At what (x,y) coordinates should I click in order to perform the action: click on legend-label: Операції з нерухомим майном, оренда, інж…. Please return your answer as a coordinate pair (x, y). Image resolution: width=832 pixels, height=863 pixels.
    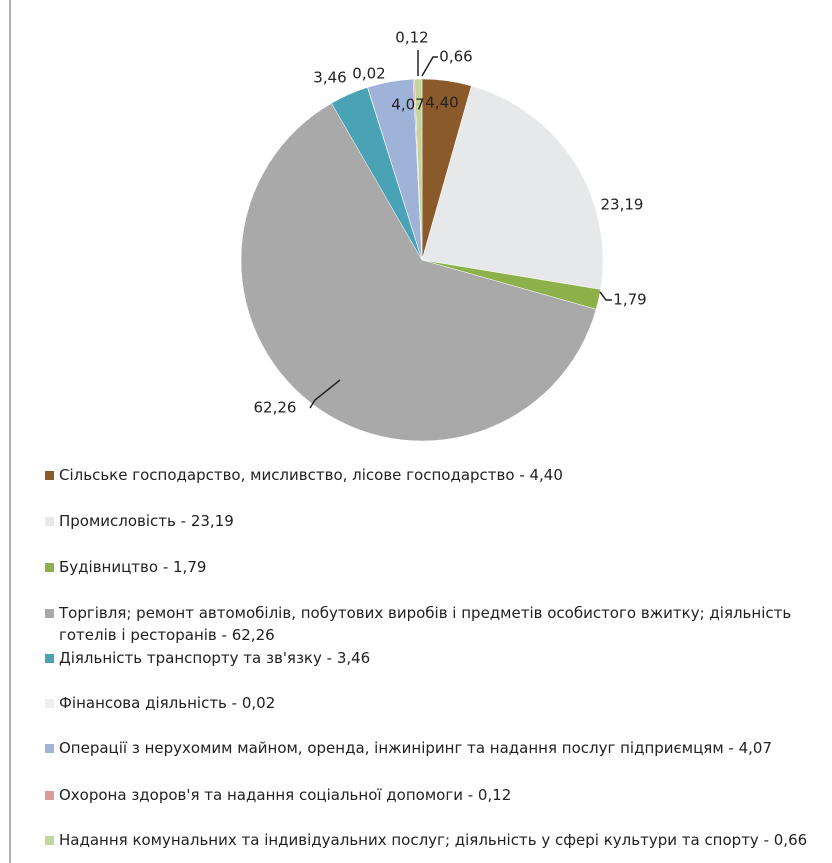
    Looking at the image, I should click on (415, 748).